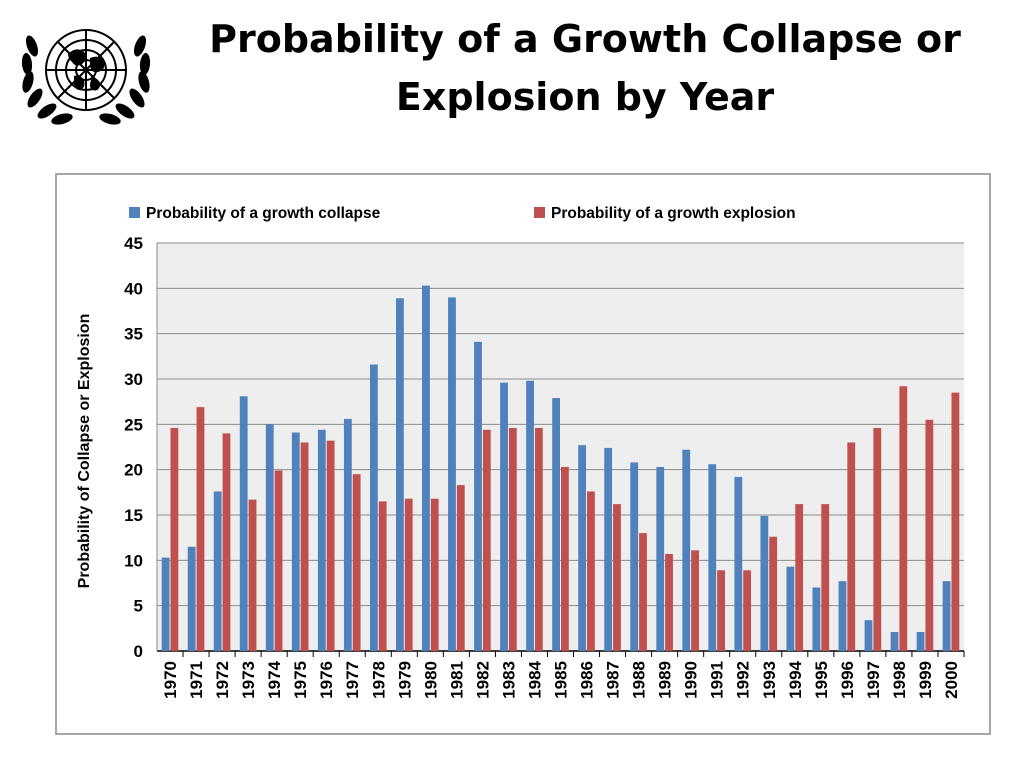 The width and height of the screenshot is (1024, 768). What do you see at coordinates (587, 680) in the screenshot?
I see `x-tick-label: 1986` at bounding box center [587, 680].